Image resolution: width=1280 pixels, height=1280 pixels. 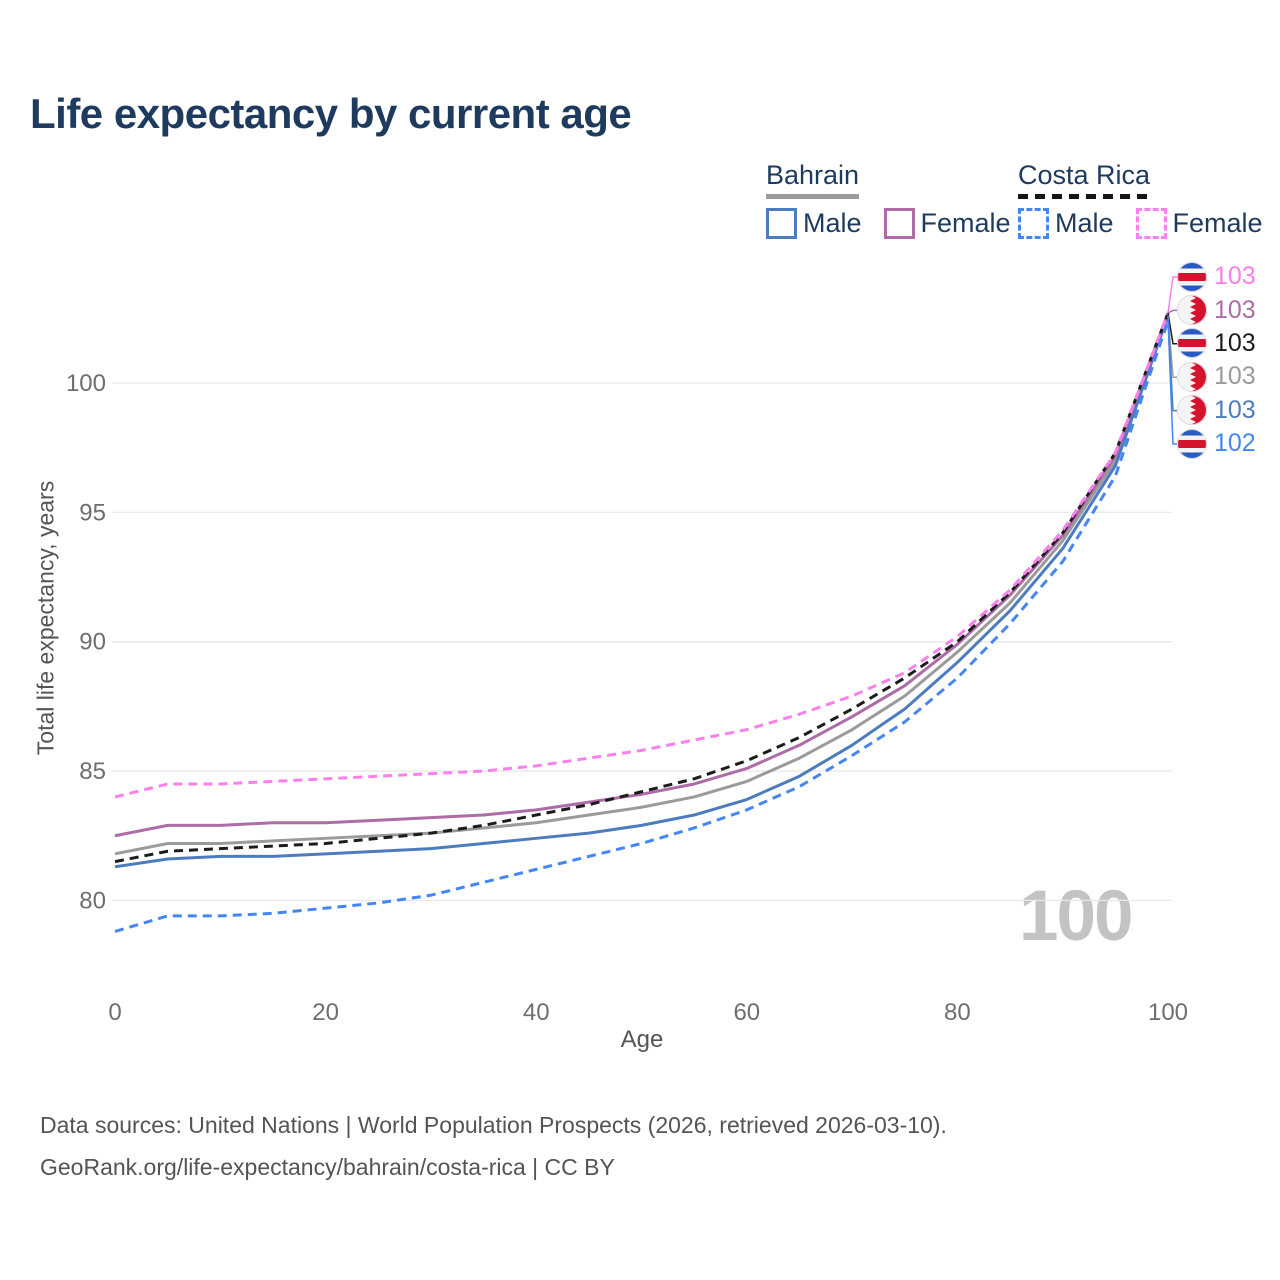 What do you see at coordinates (1151, 223) in the screenshot?
I see `costa-rica-female-swatch-icon` at bounding box center [1151, 223].